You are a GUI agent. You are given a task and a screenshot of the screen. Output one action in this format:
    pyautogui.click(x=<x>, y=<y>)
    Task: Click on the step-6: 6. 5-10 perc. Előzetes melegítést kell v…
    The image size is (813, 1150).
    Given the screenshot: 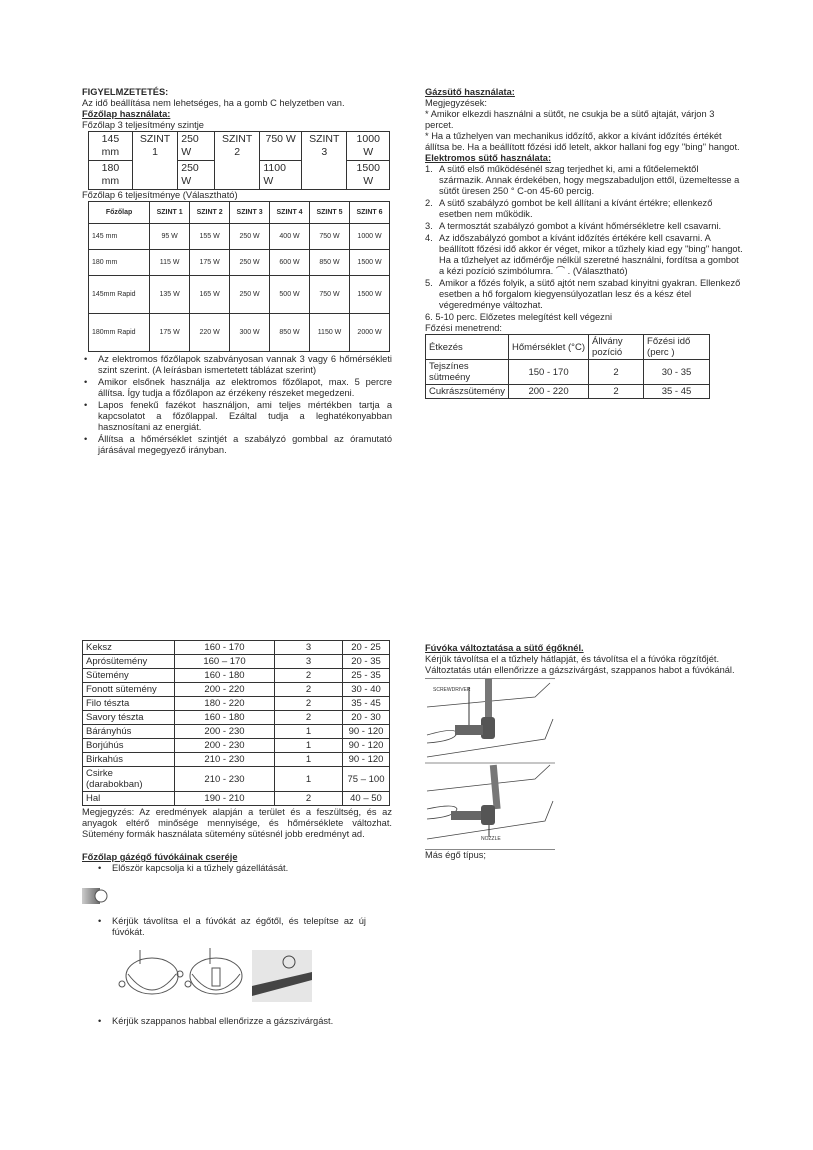 What is the action you would take?
    pyautogui.click(x=519, y=317)
    